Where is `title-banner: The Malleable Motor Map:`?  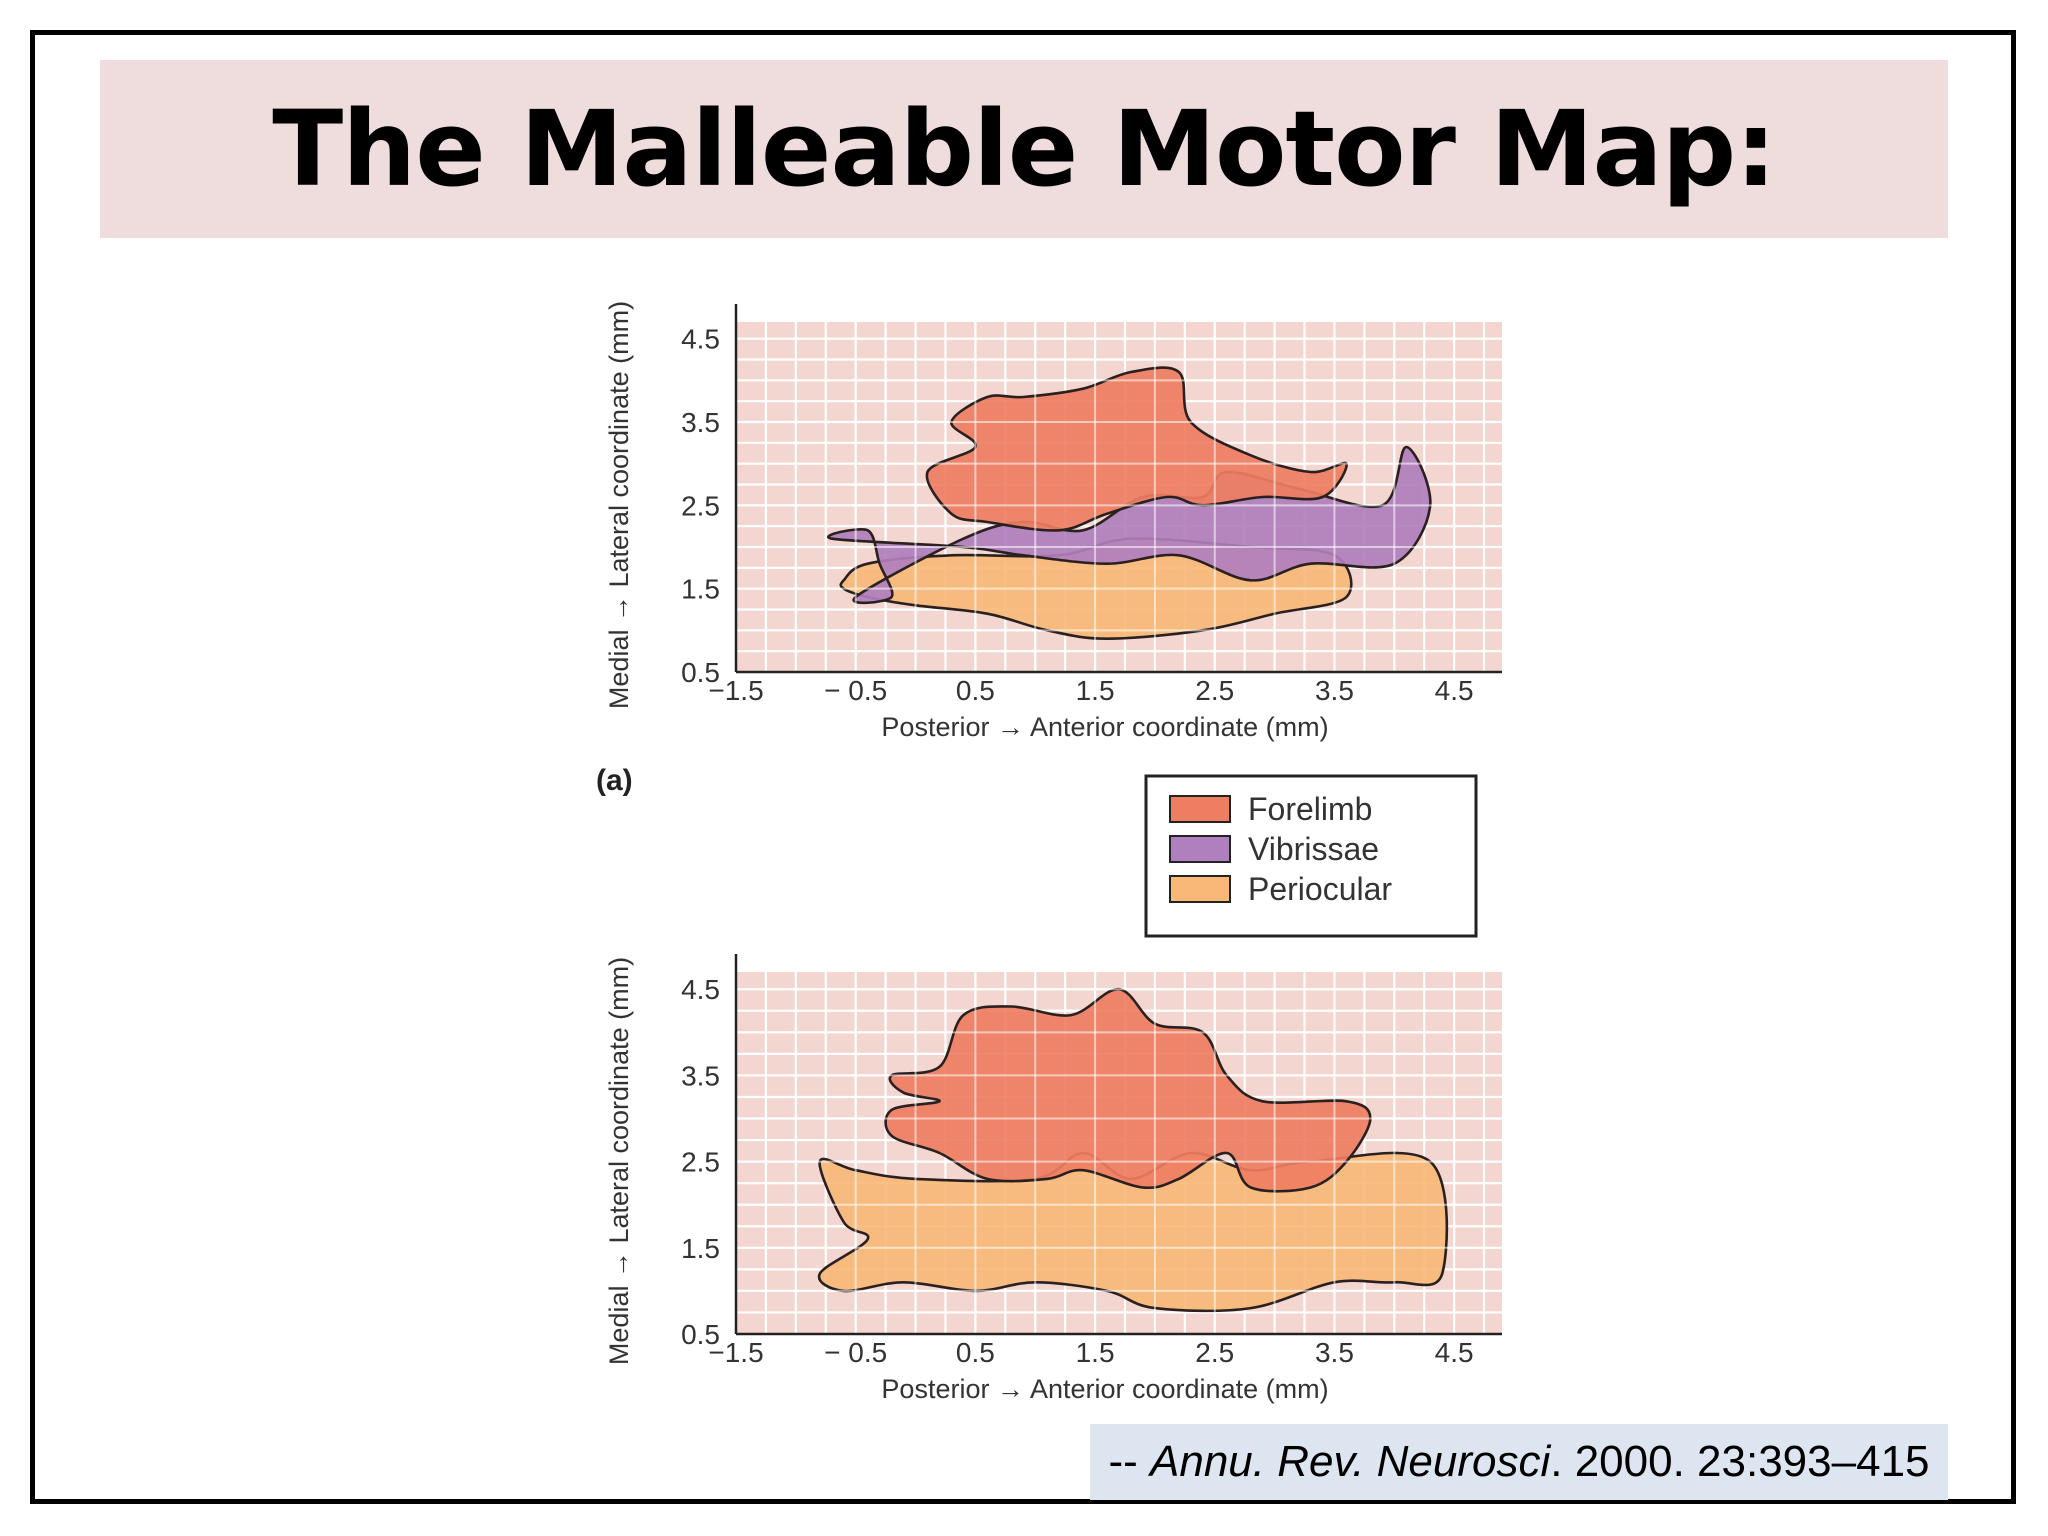
title-banner: The Malleable Motor Map: is located at coordinates (1024, 149).